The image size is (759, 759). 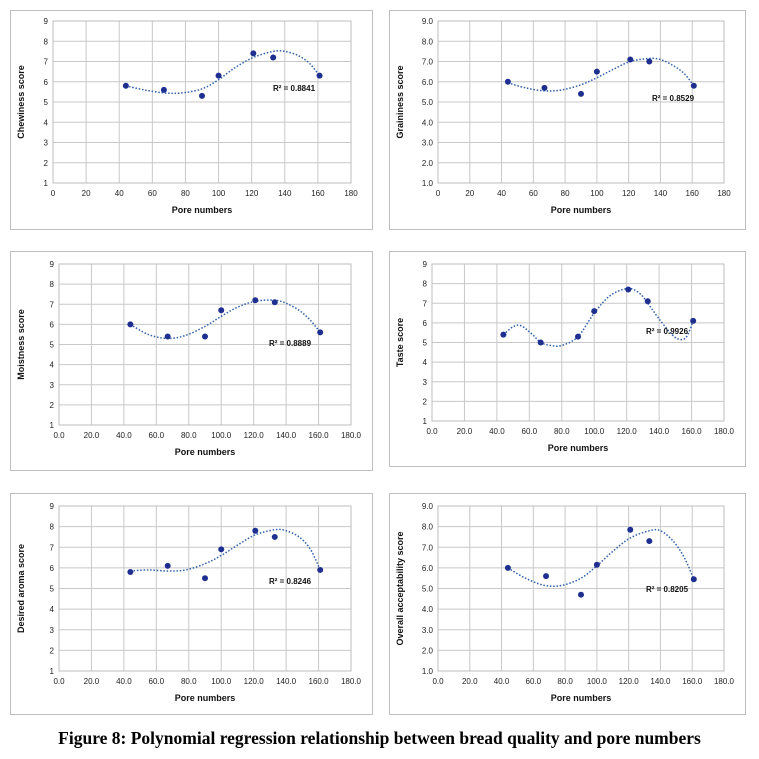 What do you see at coordinates (221, 435) in the screenshot?
I see `x-tick-label: 100.0` at bounding box center [221, 435].